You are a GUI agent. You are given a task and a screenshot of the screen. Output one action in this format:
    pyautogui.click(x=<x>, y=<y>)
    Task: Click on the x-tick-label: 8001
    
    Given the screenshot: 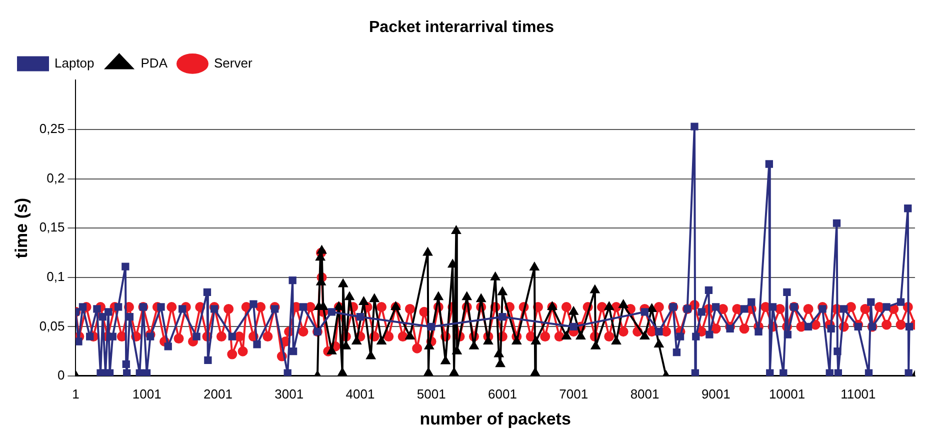 What is the action you would take?
    pyautogui.click(x=645, y=394)
    